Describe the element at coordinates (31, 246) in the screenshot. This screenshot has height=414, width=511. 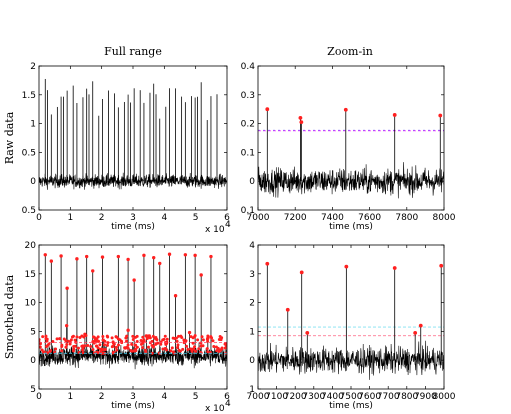
I see `y-tick-label: 20` at that location.